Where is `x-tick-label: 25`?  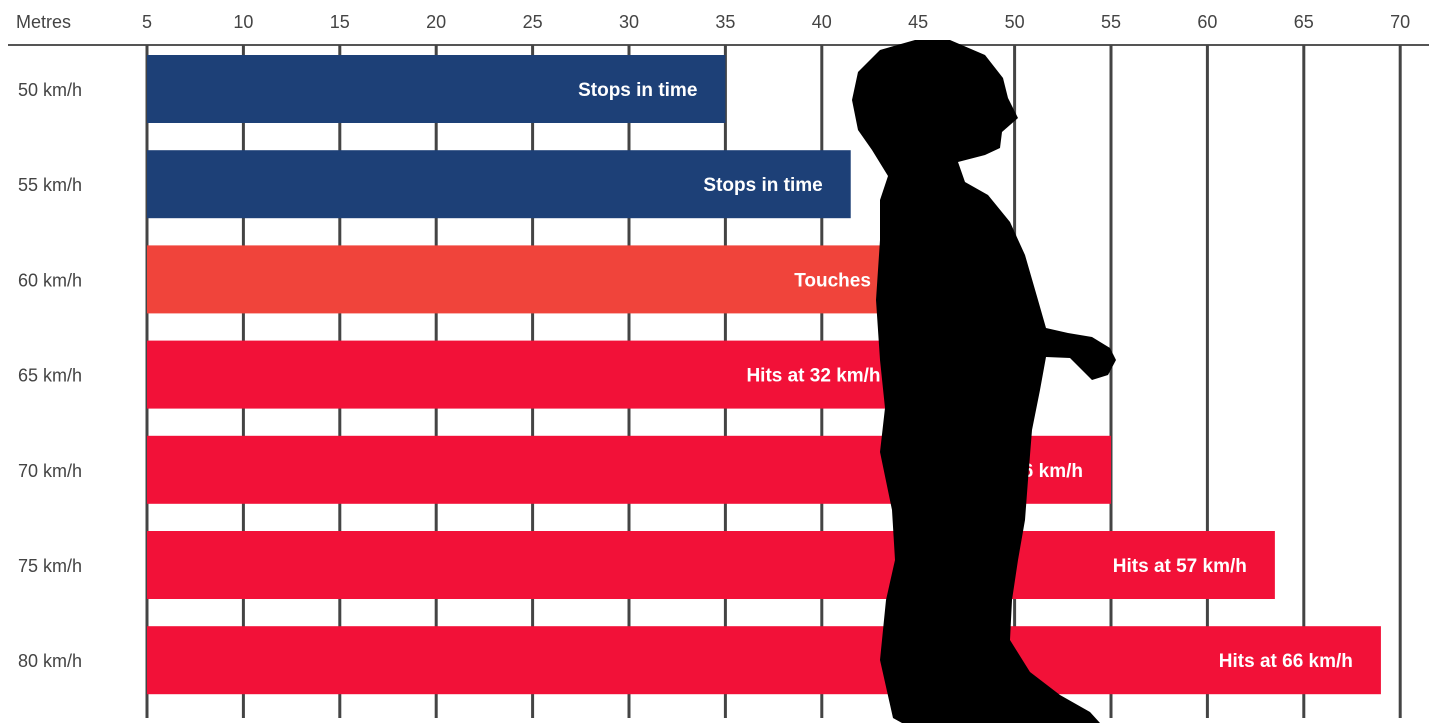
x-tick-label: 25 is located at coordinates (533, 22).